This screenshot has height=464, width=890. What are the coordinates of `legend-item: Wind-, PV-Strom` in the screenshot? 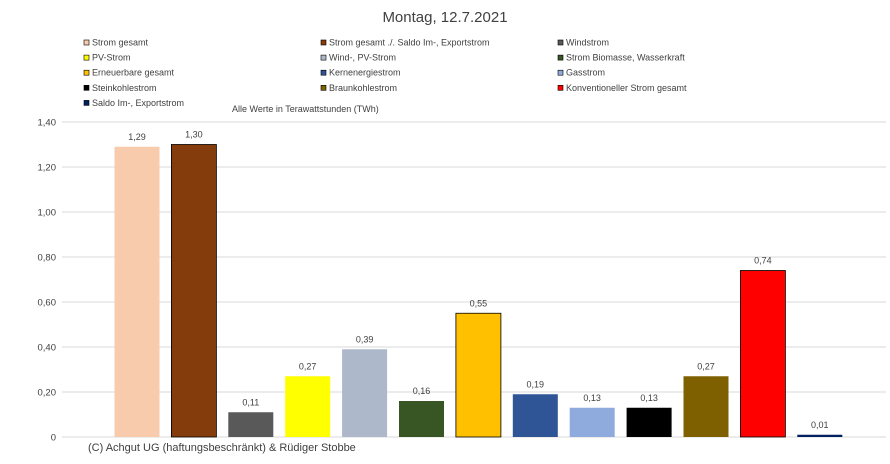 It's located at (358, 58).